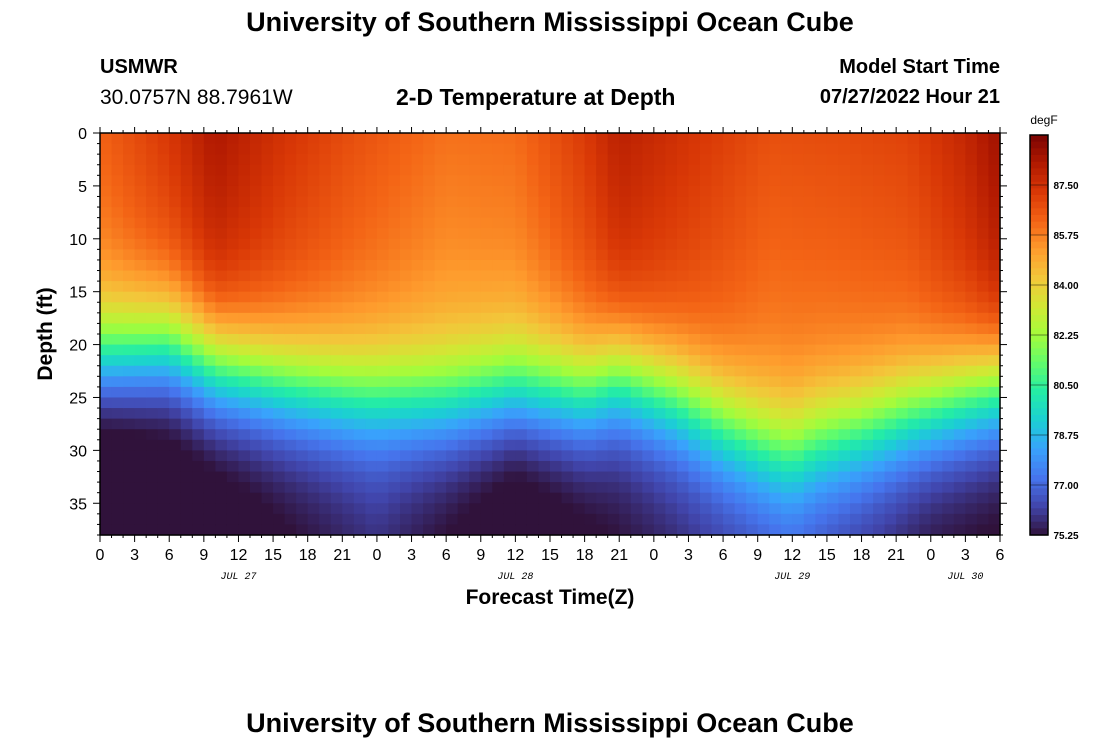 This screenshot has width=1100, height=750. I want to click on colorbar-segment, so click(1039, 192).